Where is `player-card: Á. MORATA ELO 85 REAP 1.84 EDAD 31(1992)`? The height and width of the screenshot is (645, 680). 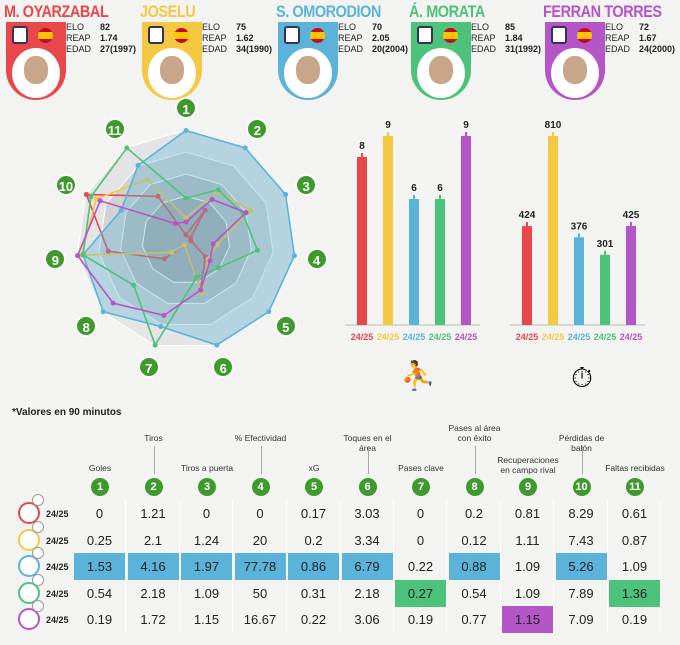 player-card: Á. MORATA ELO 85 REAP 1.84 EDAD 31(1992) is located at coordinates (474, 50).